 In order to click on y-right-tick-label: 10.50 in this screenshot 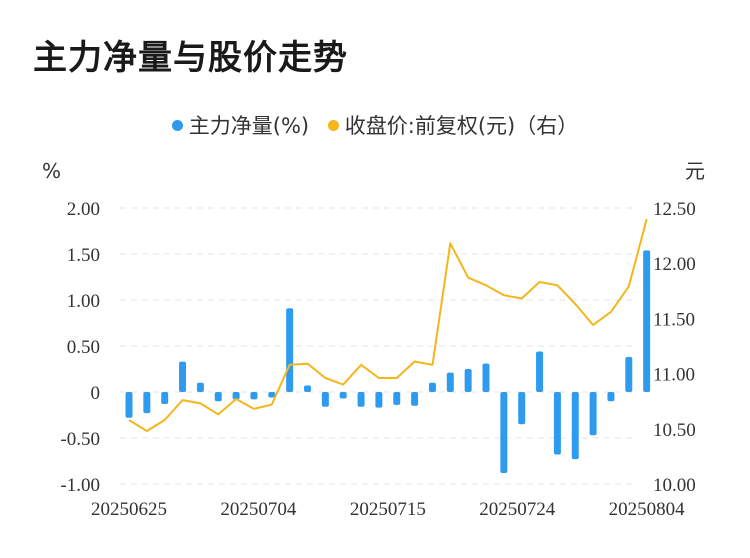, I will do `click(674, 430)`.